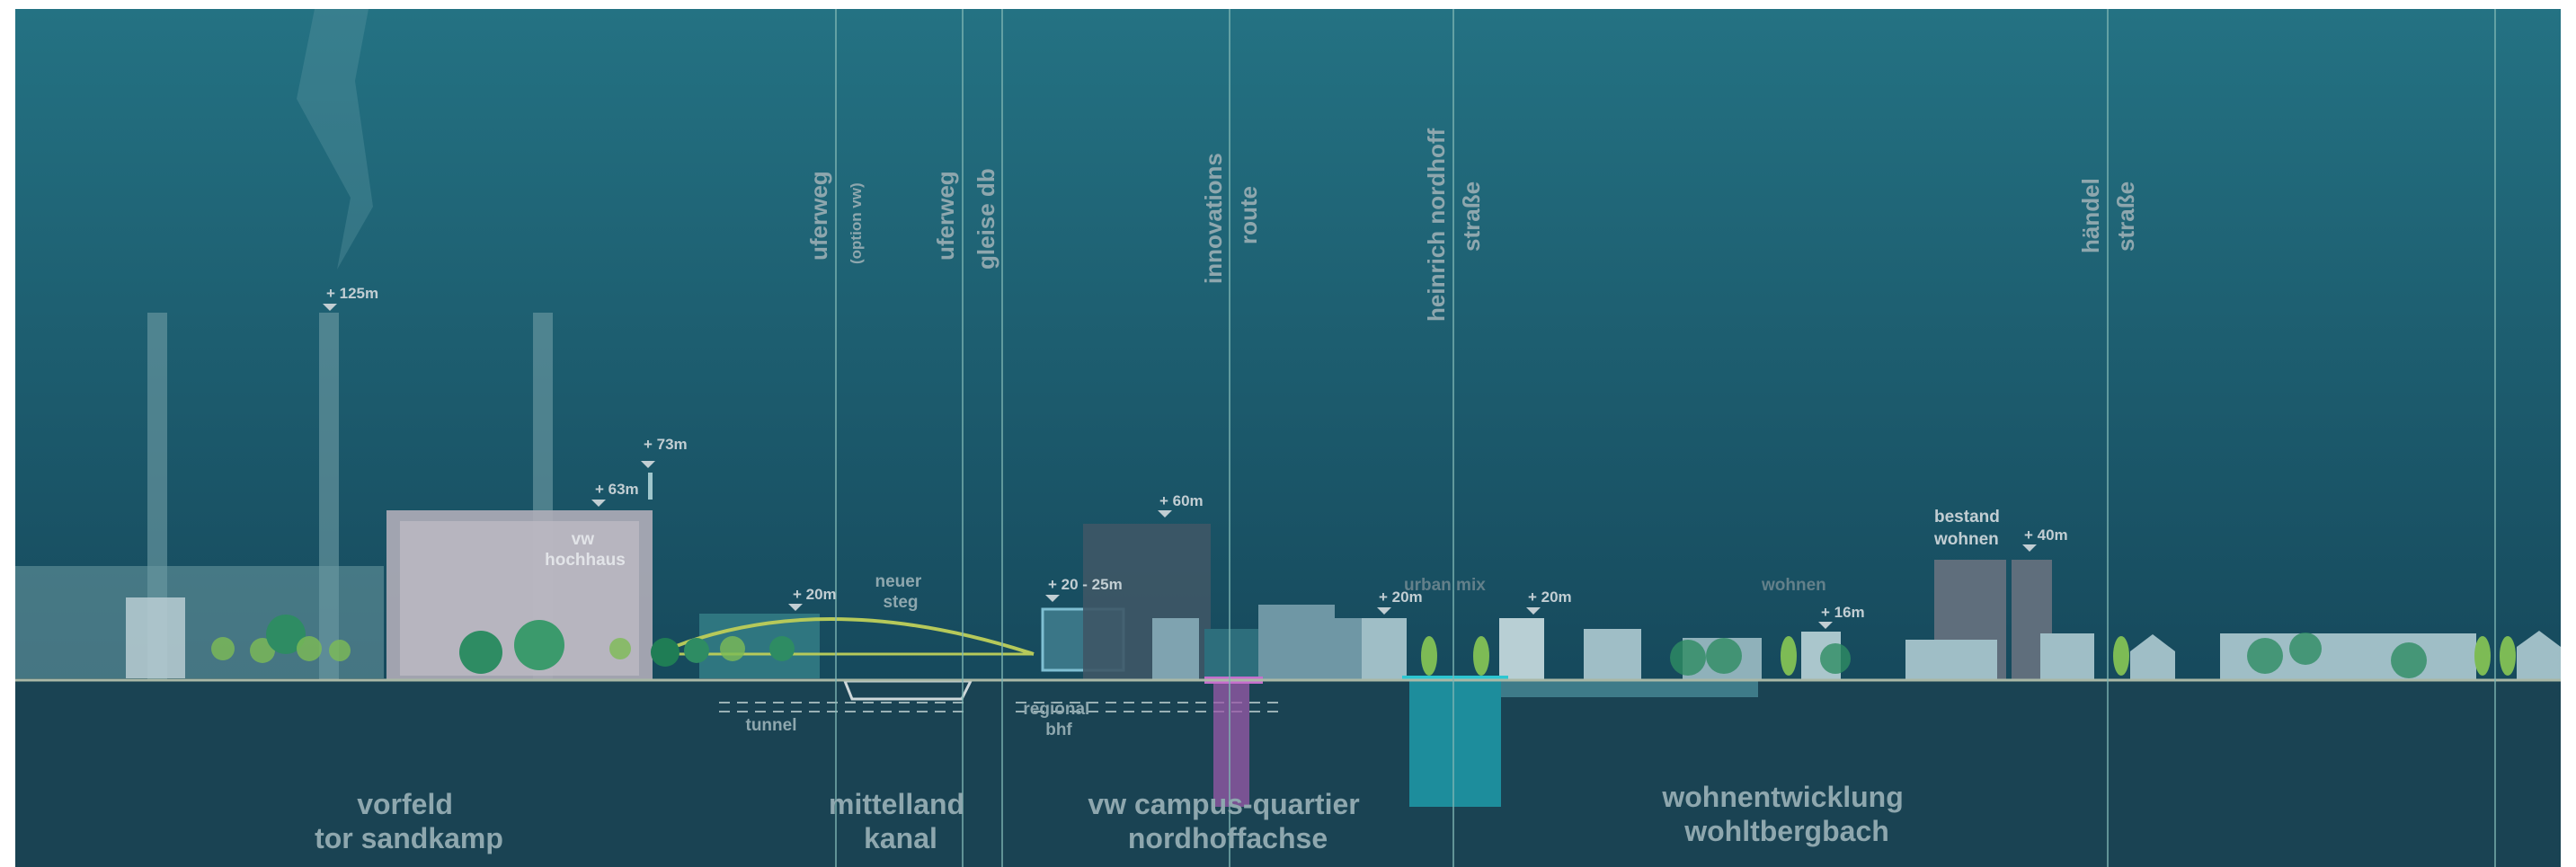 This screenshot has height=867, width=2576. Describe the element at coordinates (666, 444) in the screenshot. I see `height-label-hochhaus-b: + 73m` at that location.